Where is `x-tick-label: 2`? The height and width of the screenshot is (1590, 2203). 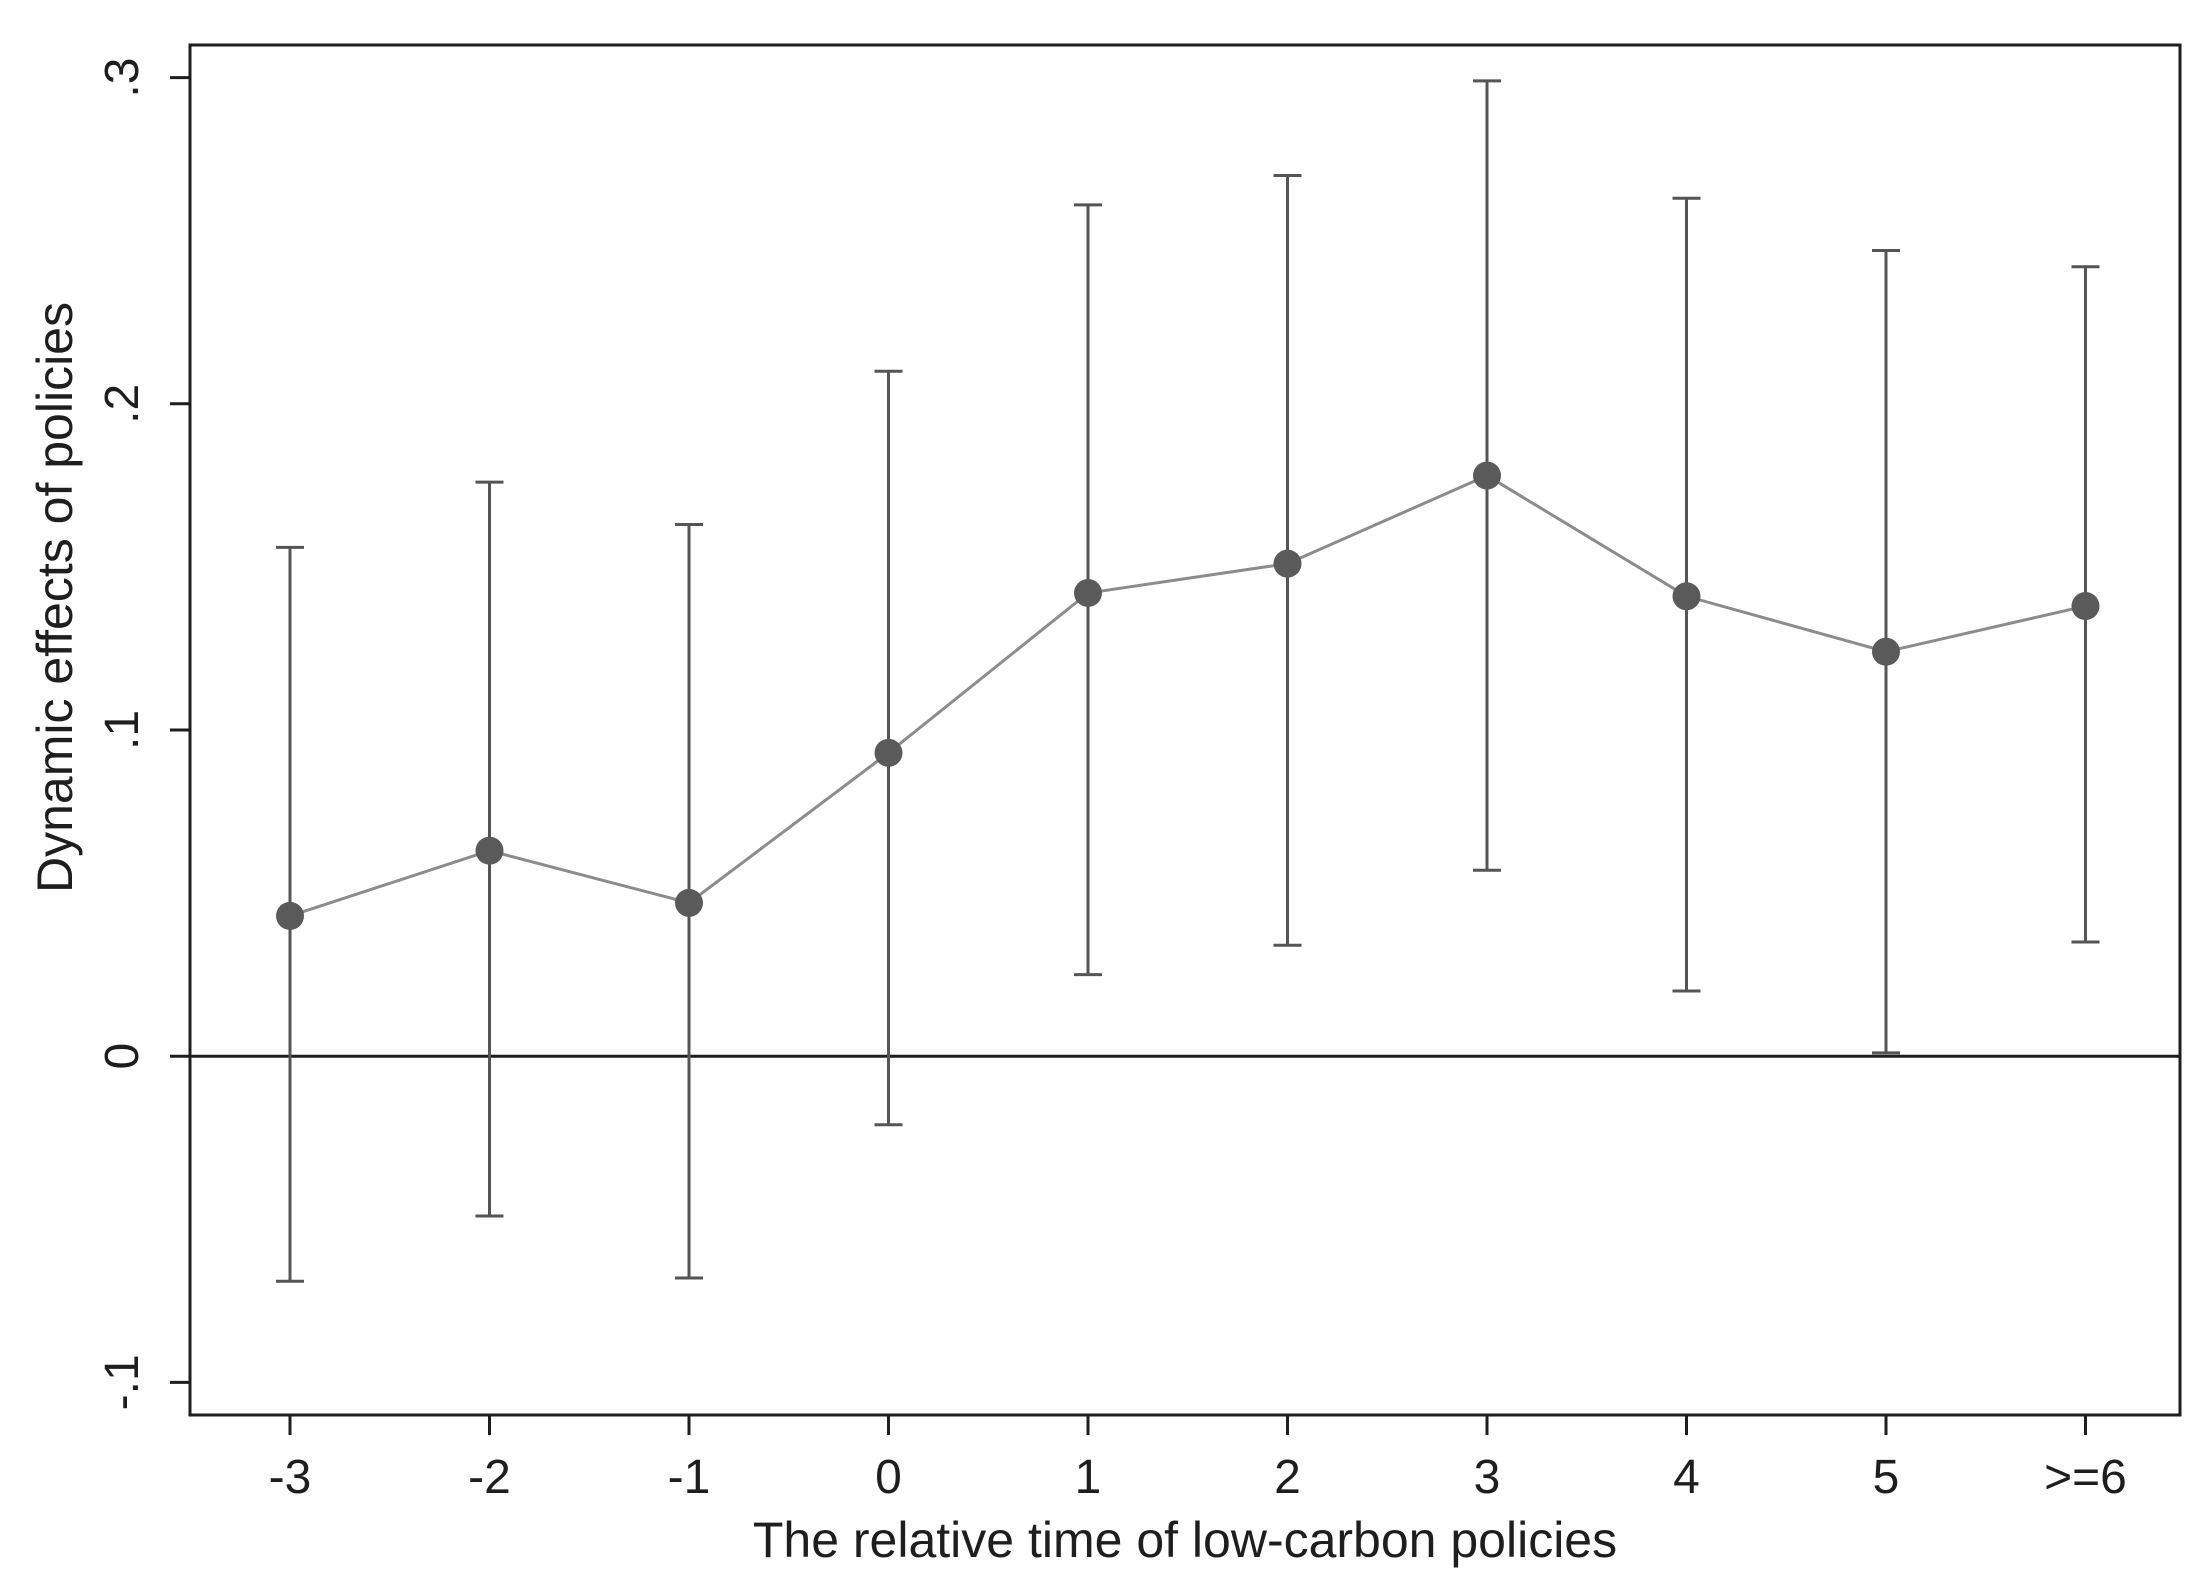
x-tick-label: 2 is located at coordinates (1287, 1477).